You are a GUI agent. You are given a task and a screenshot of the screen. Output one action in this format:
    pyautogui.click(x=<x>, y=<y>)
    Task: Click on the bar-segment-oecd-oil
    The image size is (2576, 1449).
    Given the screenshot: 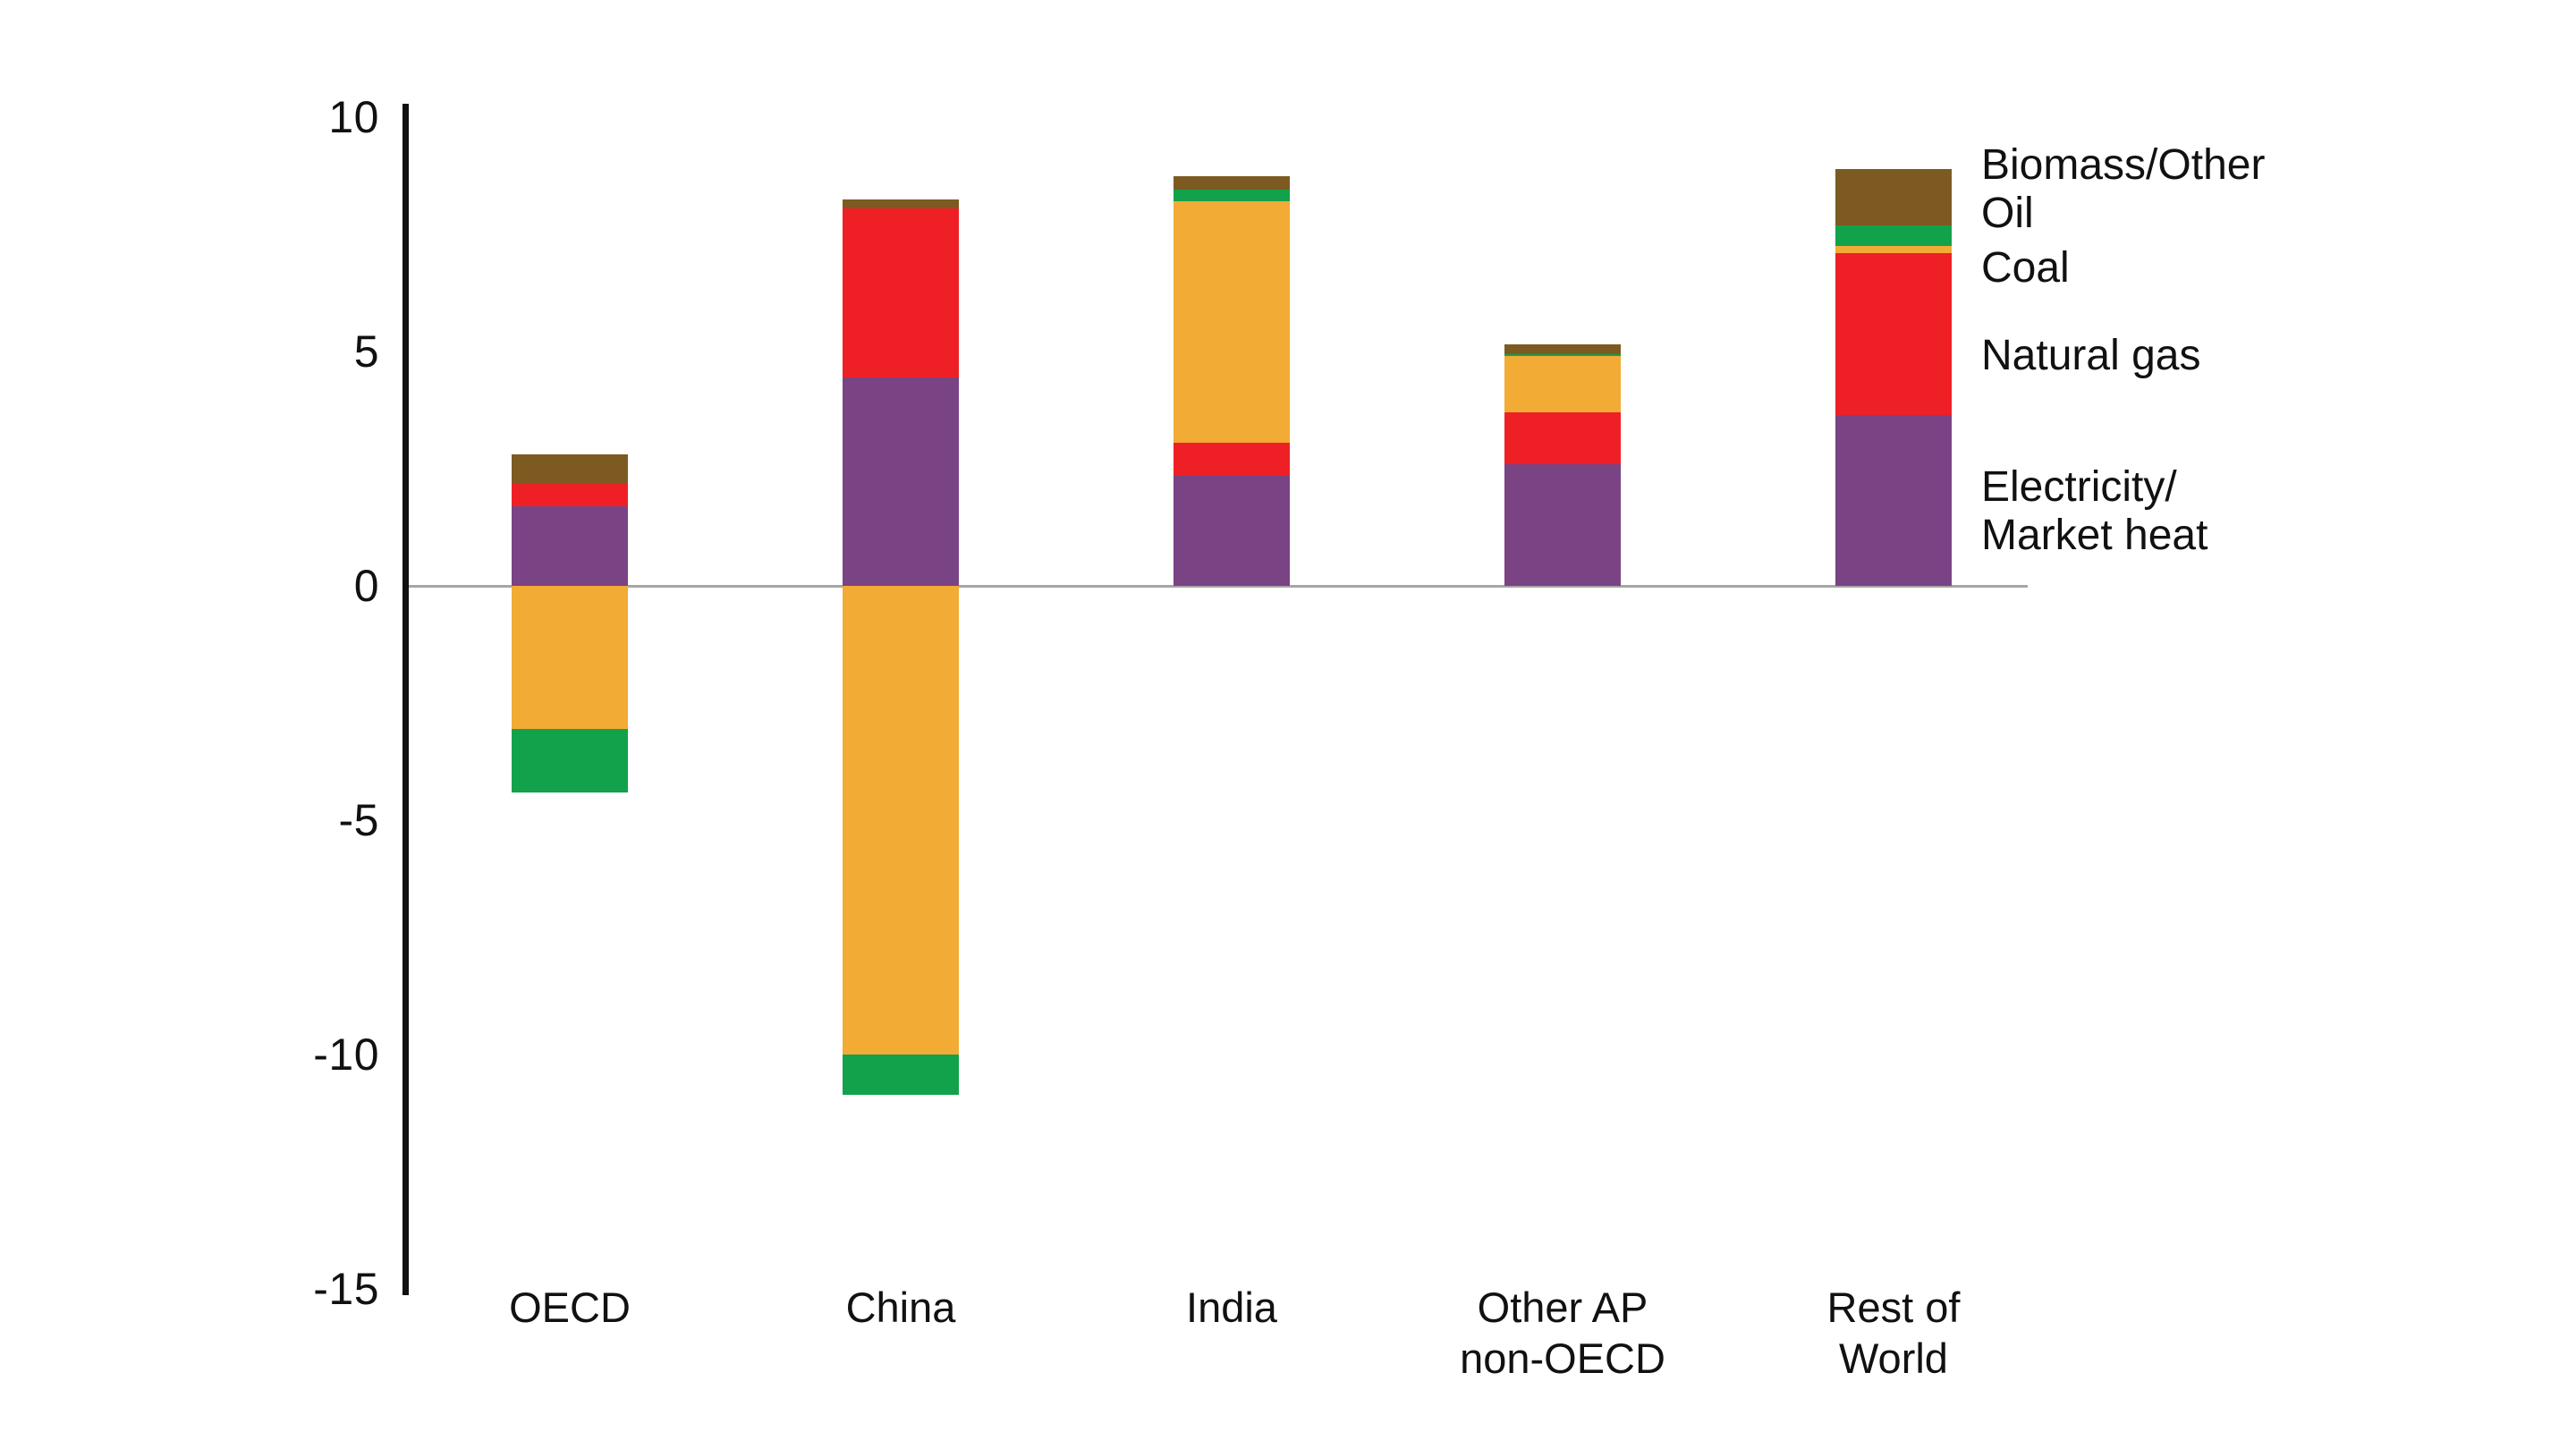 What is the action you would take?
    pyautogui.click(x=570, y=760)
    